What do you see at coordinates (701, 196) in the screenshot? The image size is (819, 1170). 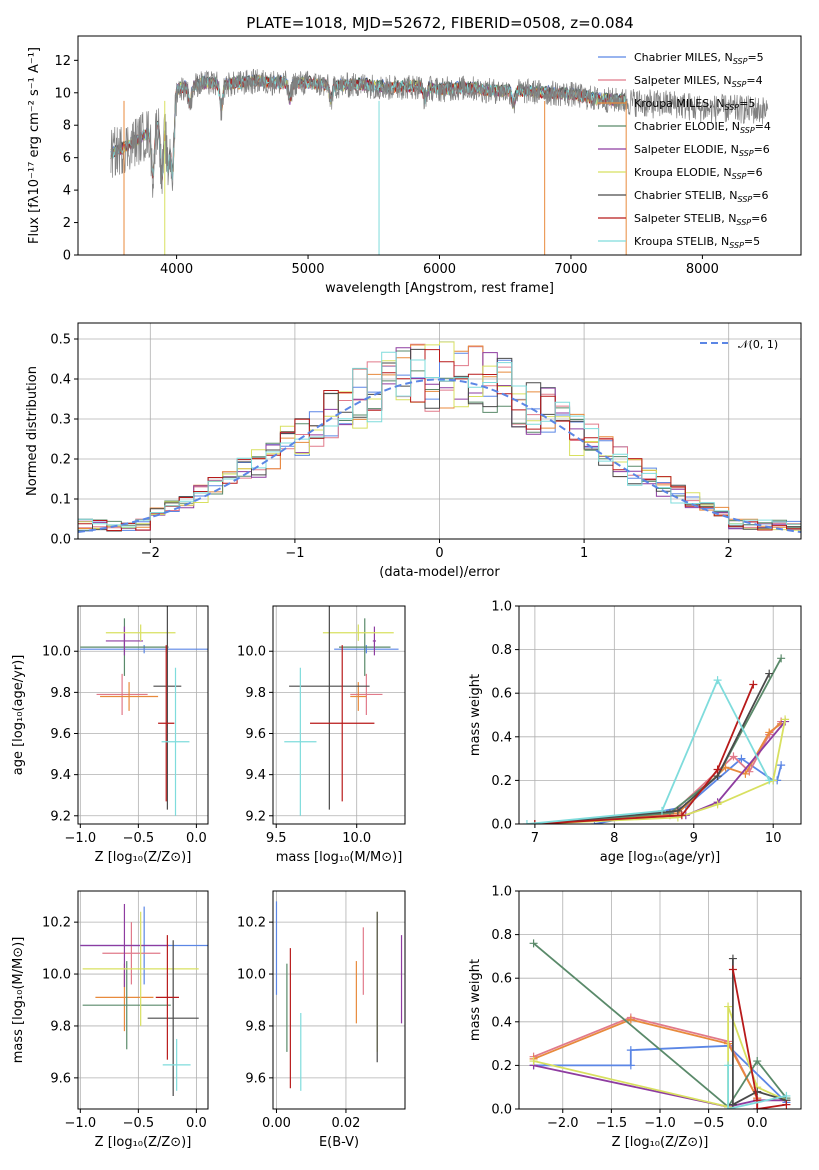 I see `legend-entry: Chabrier STELIB, NSSP=6` at bounding box center [701, 196].